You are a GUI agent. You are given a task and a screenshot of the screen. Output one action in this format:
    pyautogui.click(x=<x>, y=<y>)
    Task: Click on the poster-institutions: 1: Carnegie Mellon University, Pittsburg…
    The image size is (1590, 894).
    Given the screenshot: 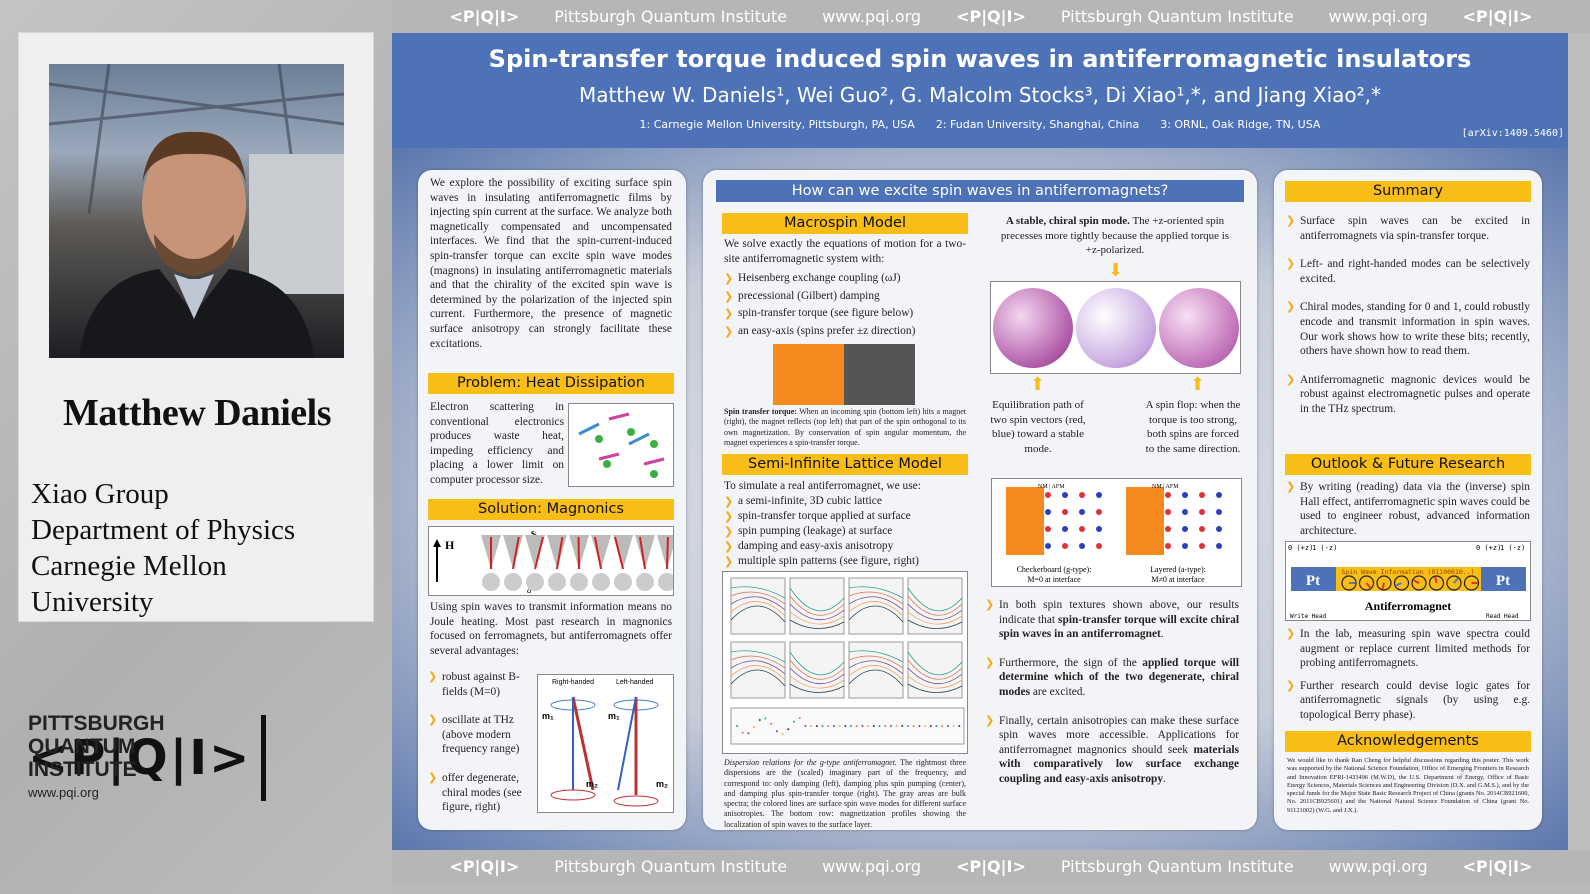 What is the action you would take?
    pyautogui.click(x=980, y=124)
    